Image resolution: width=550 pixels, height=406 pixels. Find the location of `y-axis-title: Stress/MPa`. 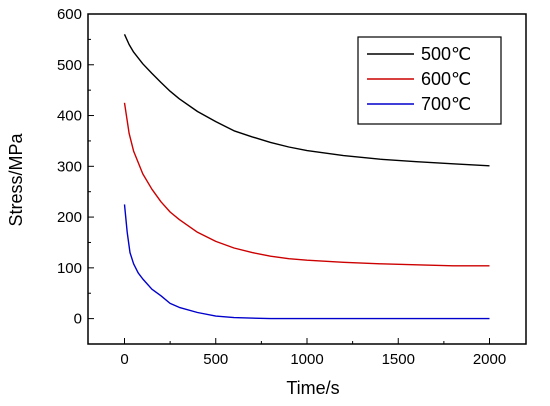

y-axis-title: Stress/MPa is located at coordinates (16, 180).